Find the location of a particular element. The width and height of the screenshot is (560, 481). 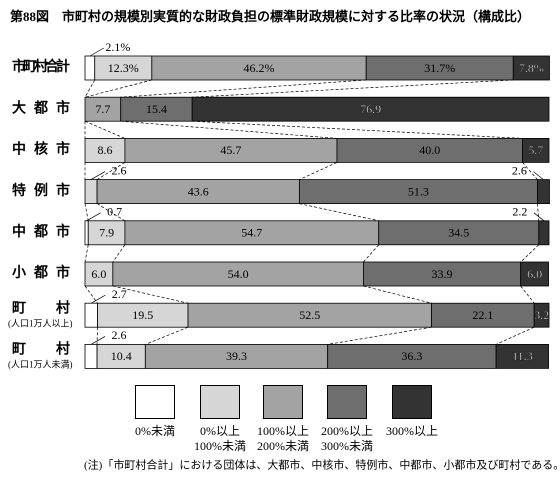

value-label: 7.9 is located at coordinates (106, 233).